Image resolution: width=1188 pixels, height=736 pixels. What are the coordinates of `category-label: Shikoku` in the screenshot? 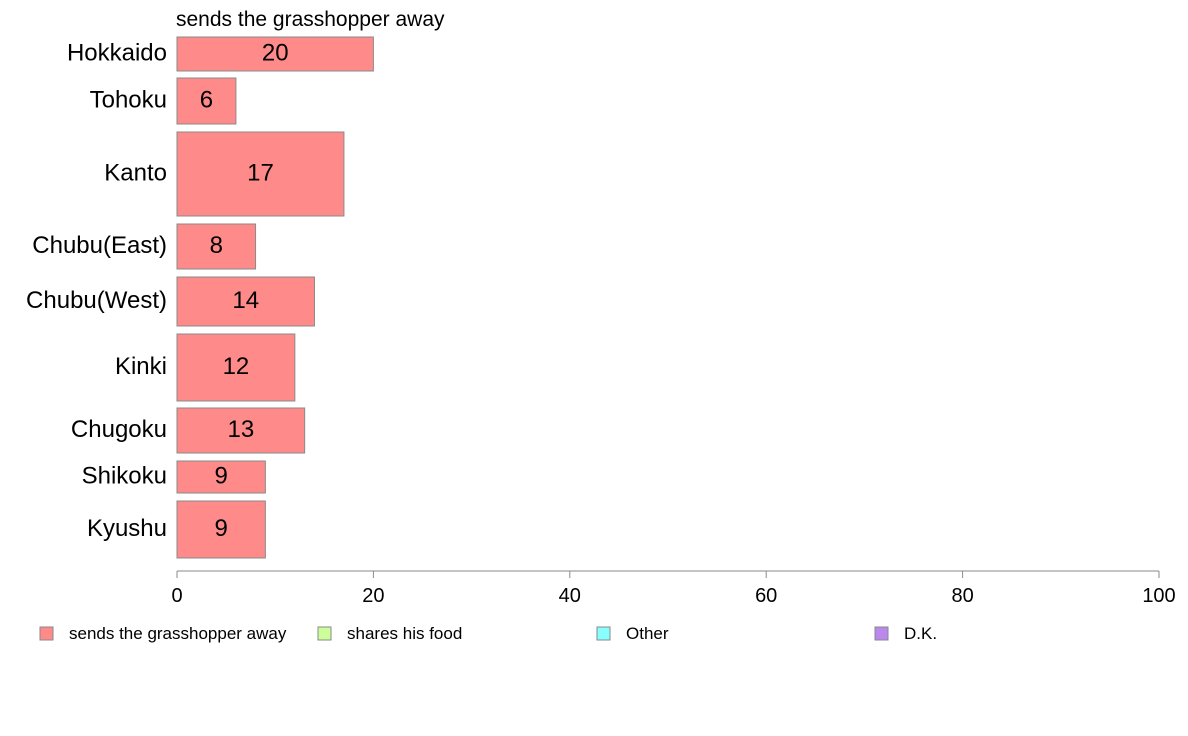 It's located at (124, 475).